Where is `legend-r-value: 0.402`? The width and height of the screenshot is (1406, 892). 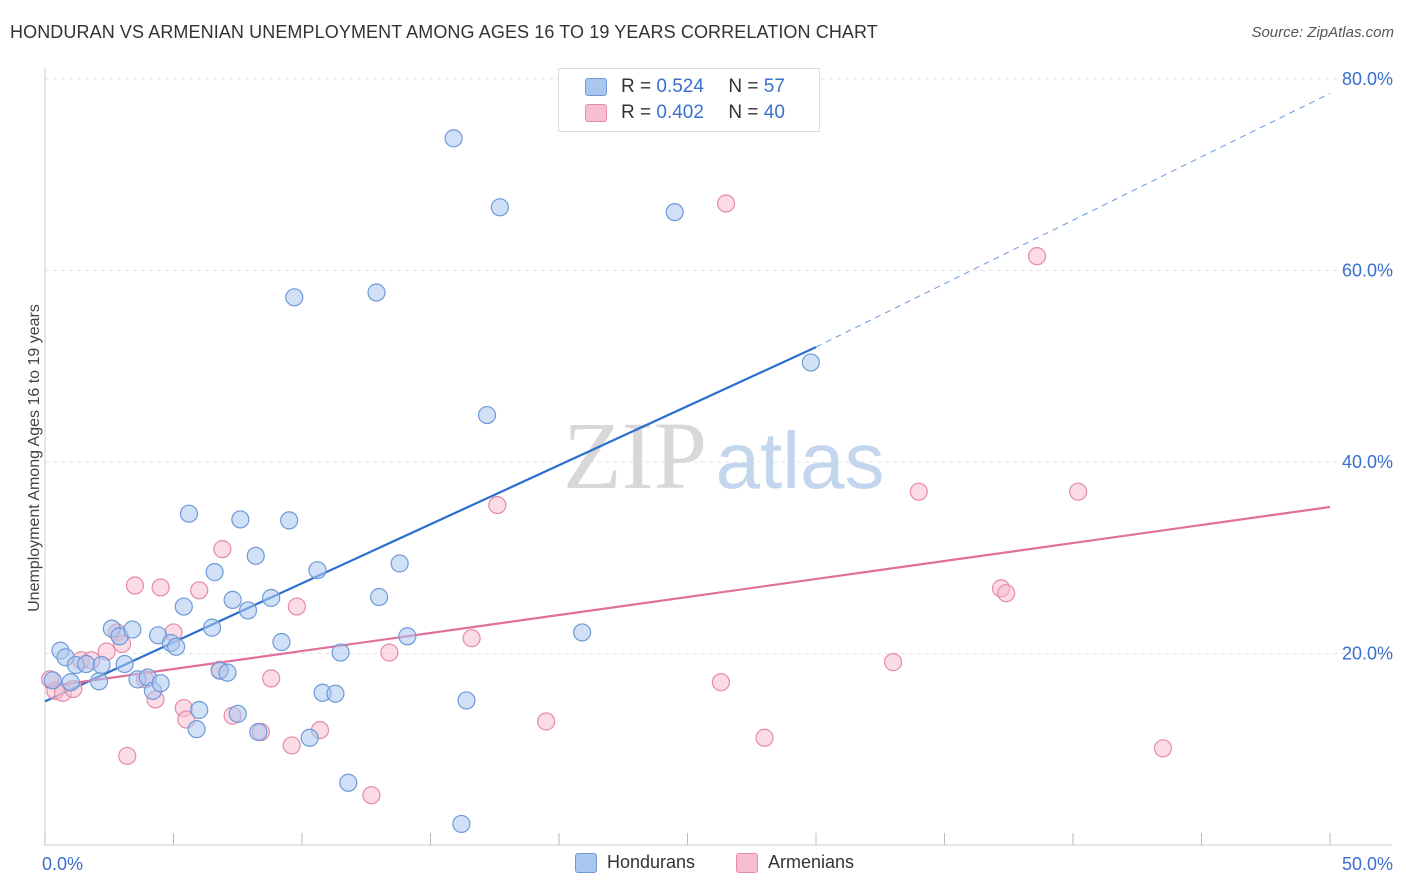 legend-r-value: 0.402 is located at coordinates (680, 112).